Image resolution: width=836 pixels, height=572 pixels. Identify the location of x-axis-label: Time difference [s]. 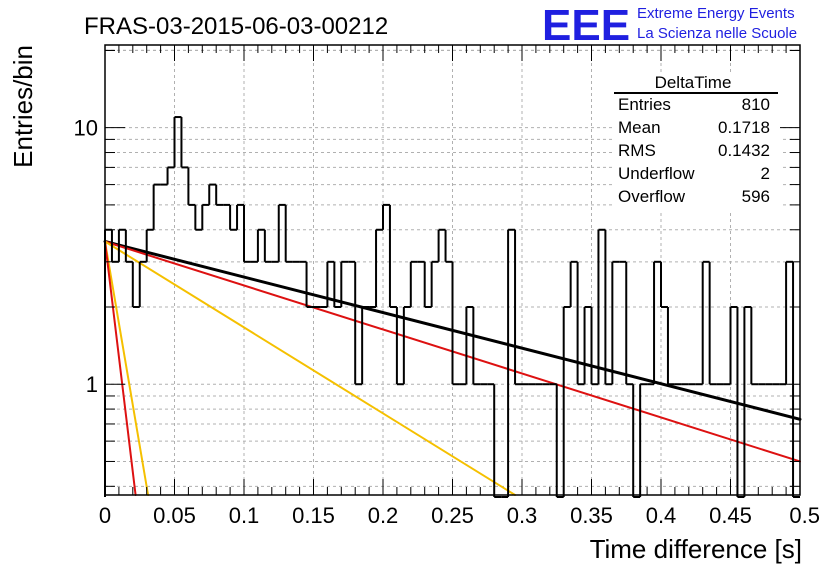
(696, 549).